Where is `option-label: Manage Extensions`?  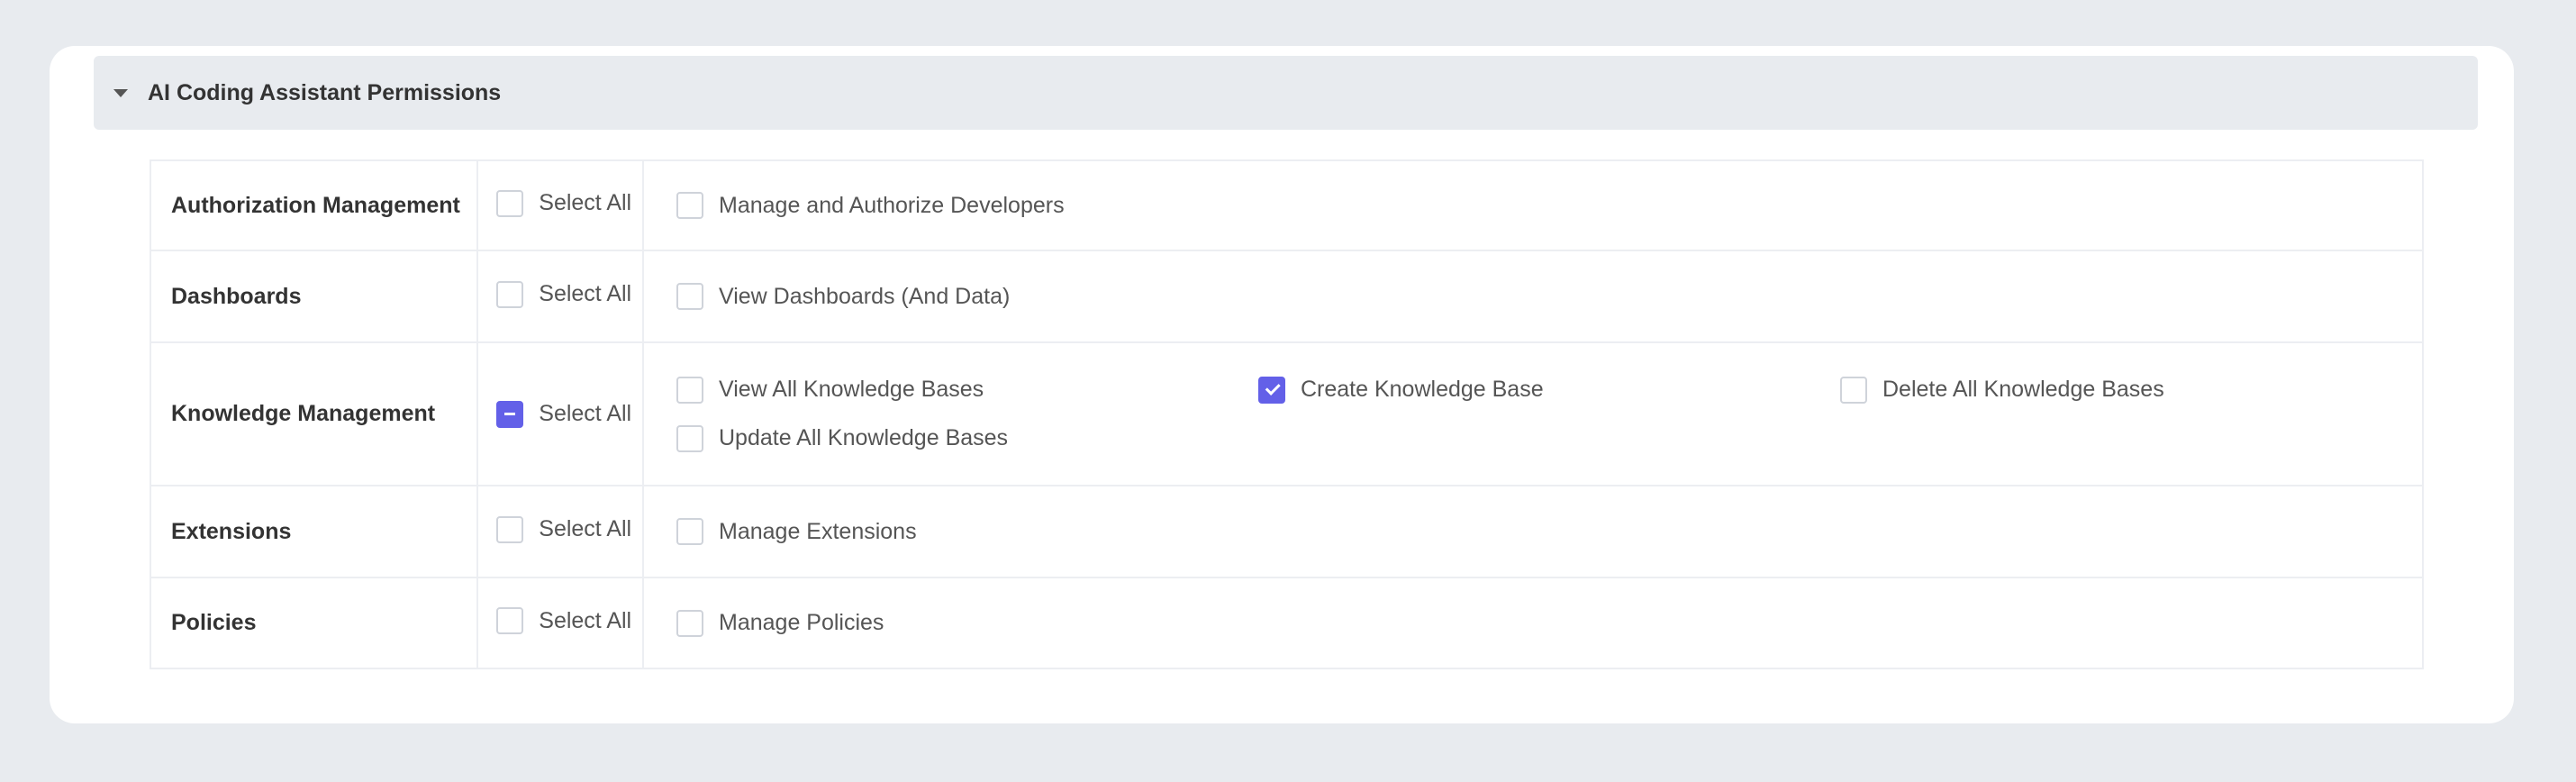
option-label: Manage Extensions is located at coordinates (818, 531).